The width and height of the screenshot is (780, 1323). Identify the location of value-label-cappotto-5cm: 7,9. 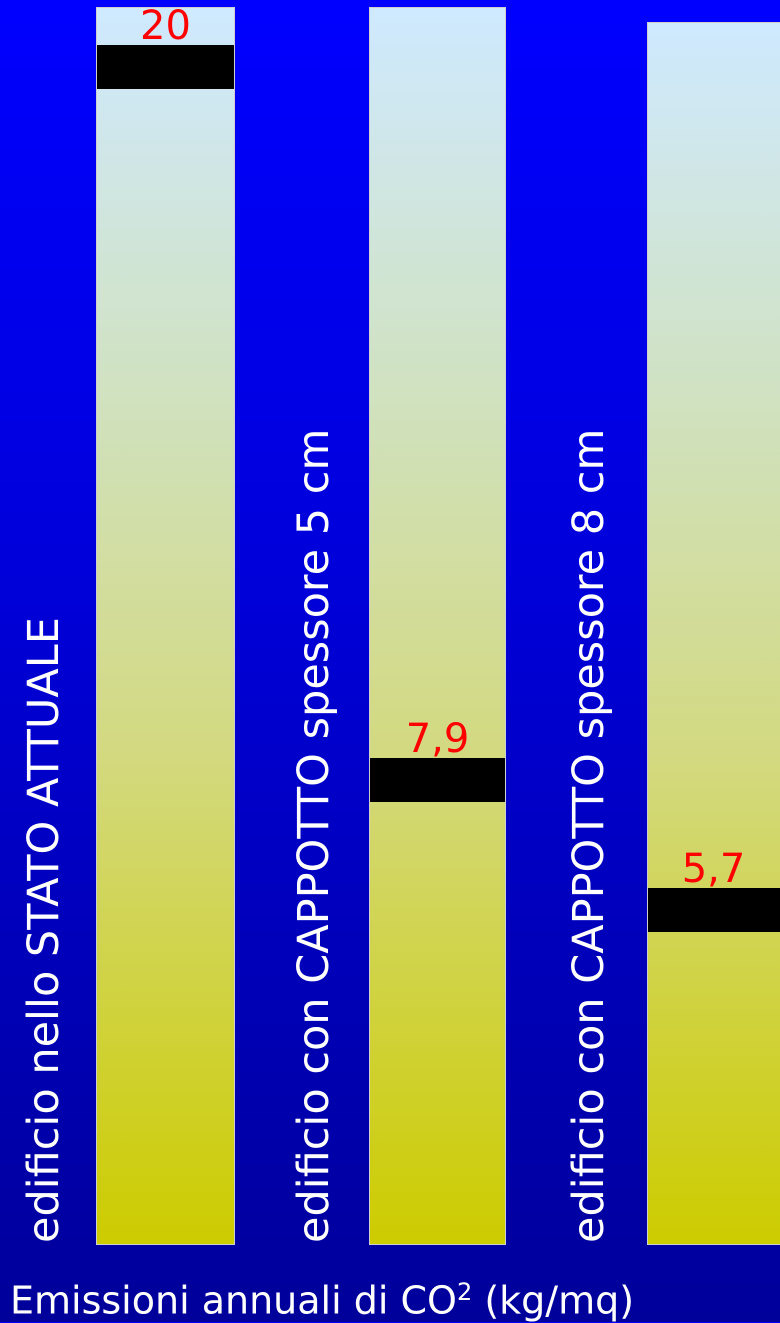
(437, 739).